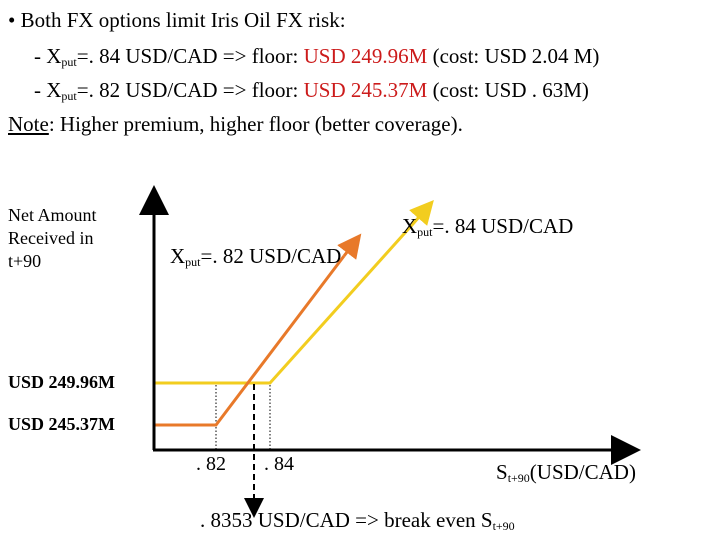  I want to click on put82-mid: =. 82 USD/CAD => floor:, so click(190, 90).